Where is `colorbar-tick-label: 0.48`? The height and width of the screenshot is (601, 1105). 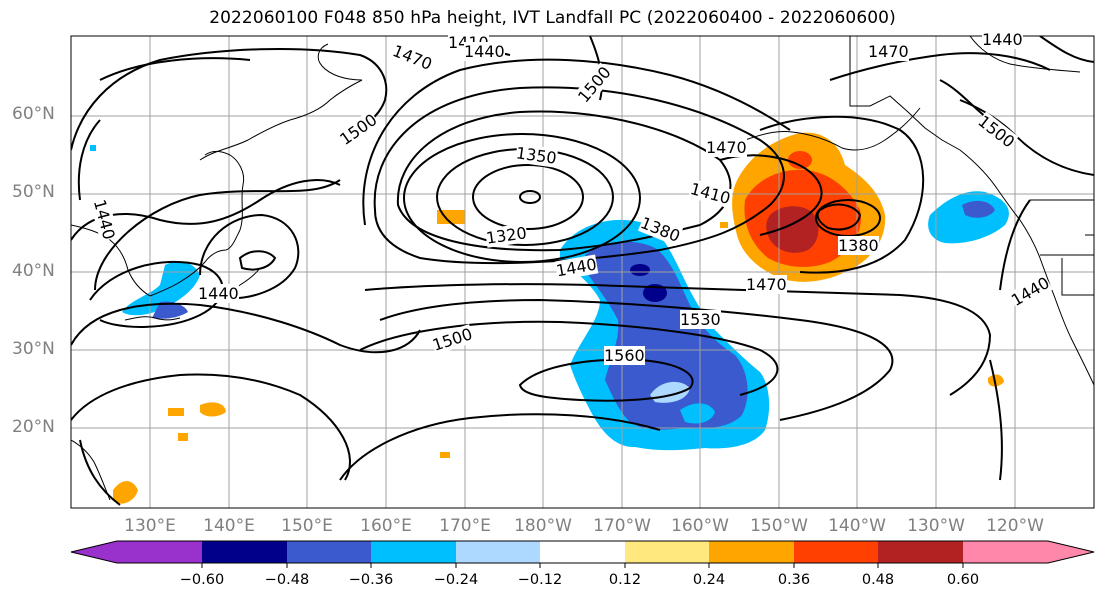
colorbar-tick-label: 0.48 is located at coordinates (878, 580).